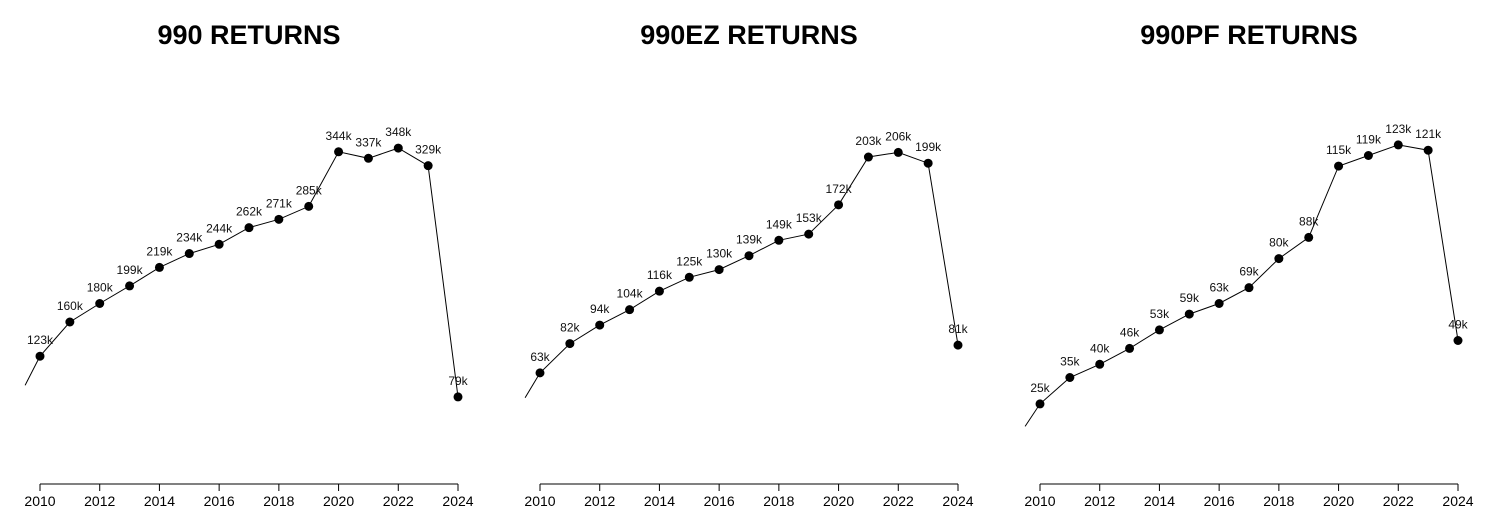 This screenshot has width=1500, height=522. I want to click on data-label: 81k, so click(958, 329).